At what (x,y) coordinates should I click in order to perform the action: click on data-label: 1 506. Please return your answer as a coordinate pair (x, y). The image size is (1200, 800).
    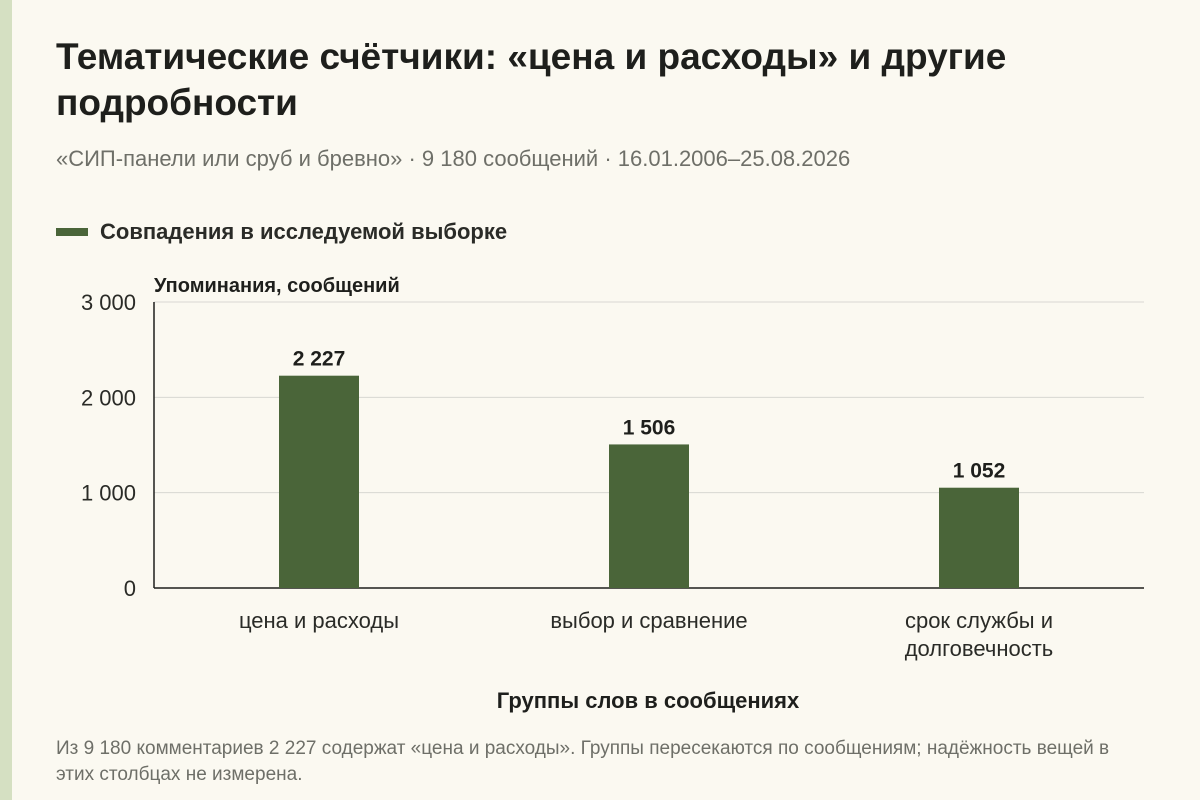
    Looking at the image, I should click on (649, 427).